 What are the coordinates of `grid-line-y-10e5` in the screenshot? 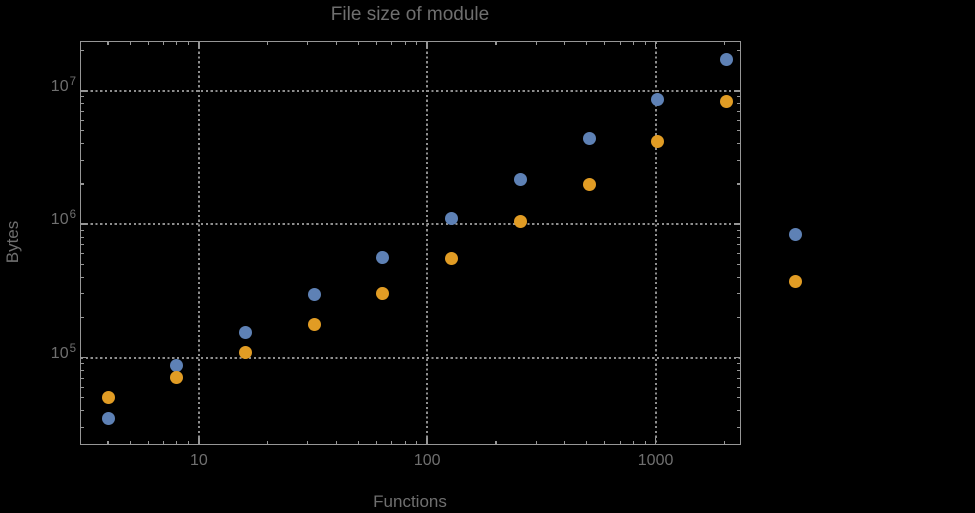 It's located at (410, 357).